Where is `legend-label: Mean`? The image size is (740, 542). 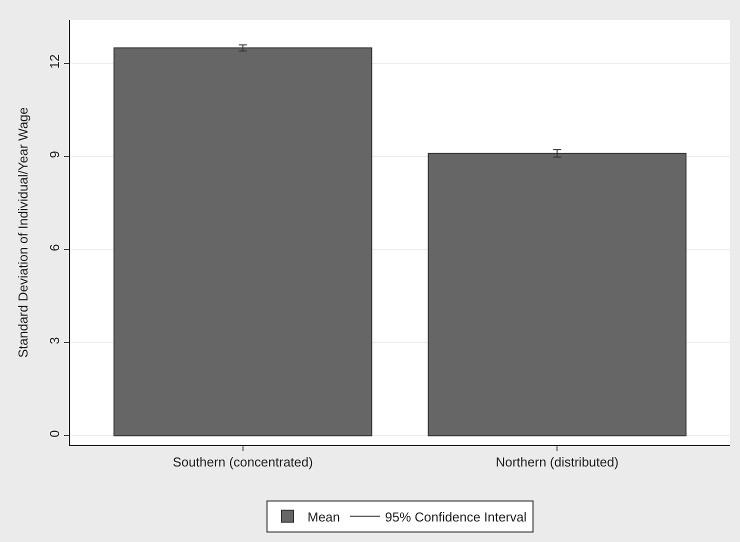 legend-label: Mean is located at coordinates (324, 516).